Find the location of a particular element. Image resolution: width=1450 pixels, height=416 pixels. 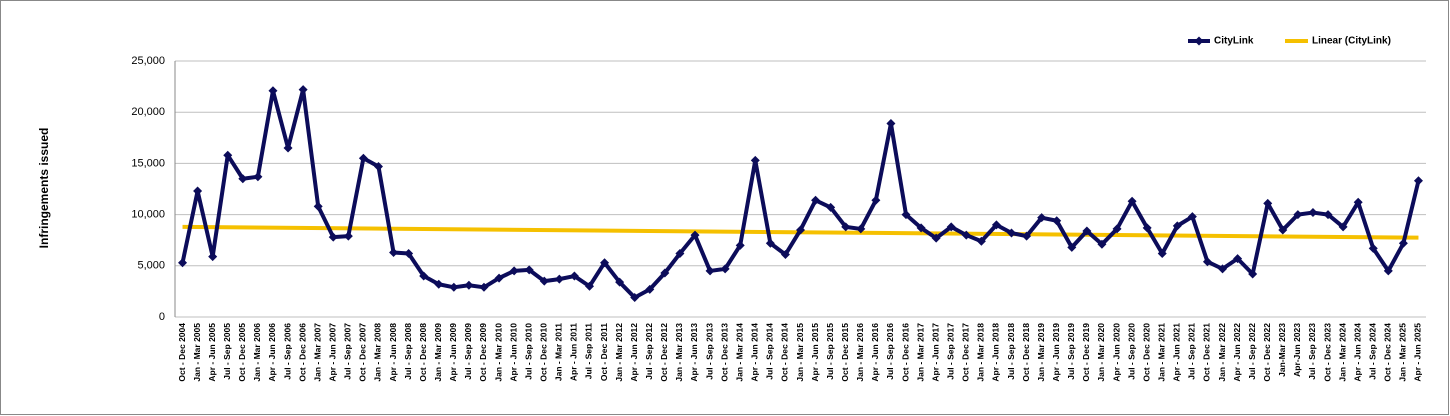

x-tick-label: Jan - Mar 2013 is located at coordinates (679, 352).